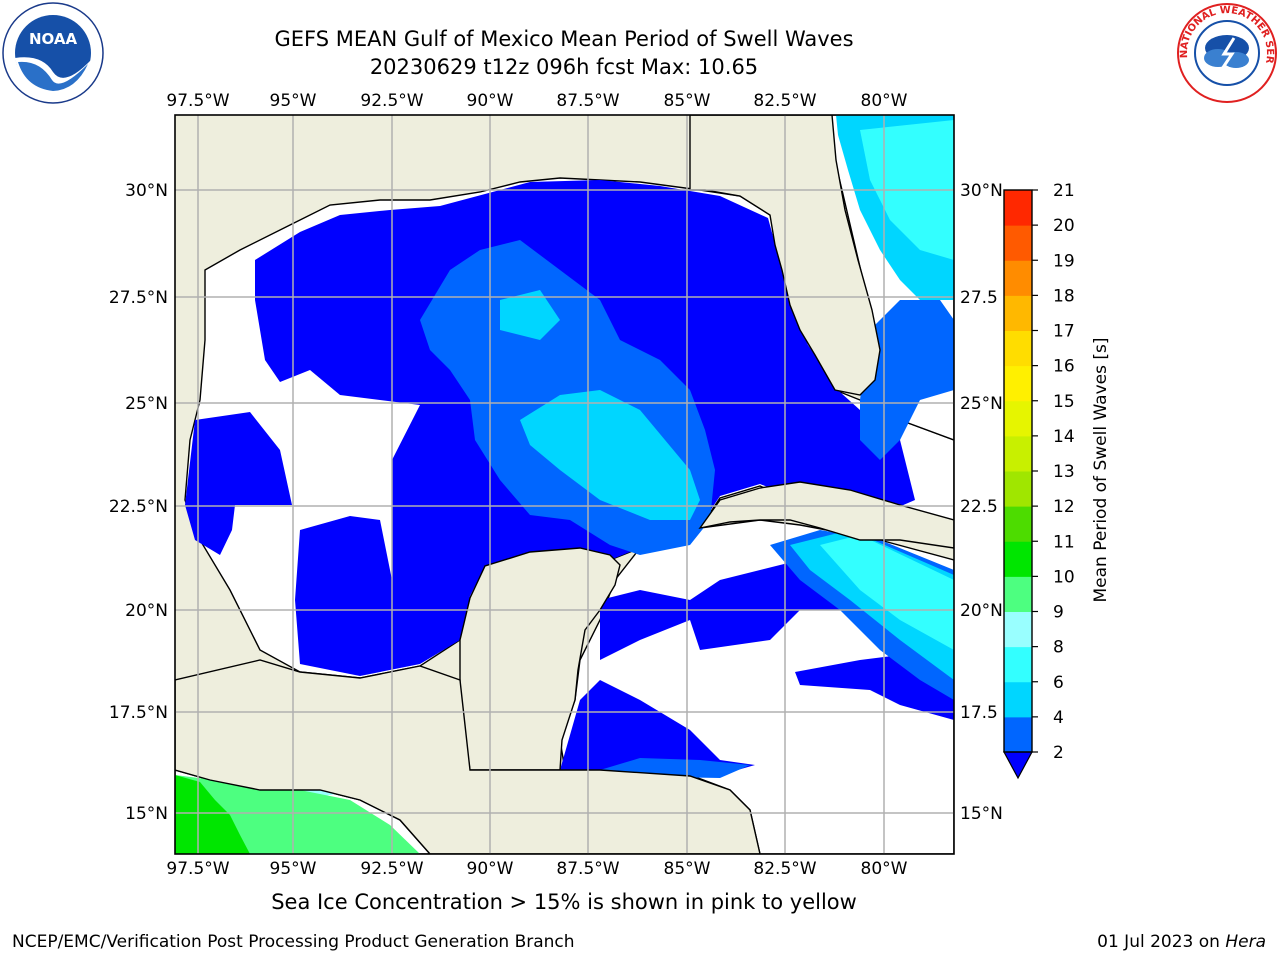  I want to click on colorbar-tick-label: 17, so click(1064, 332).